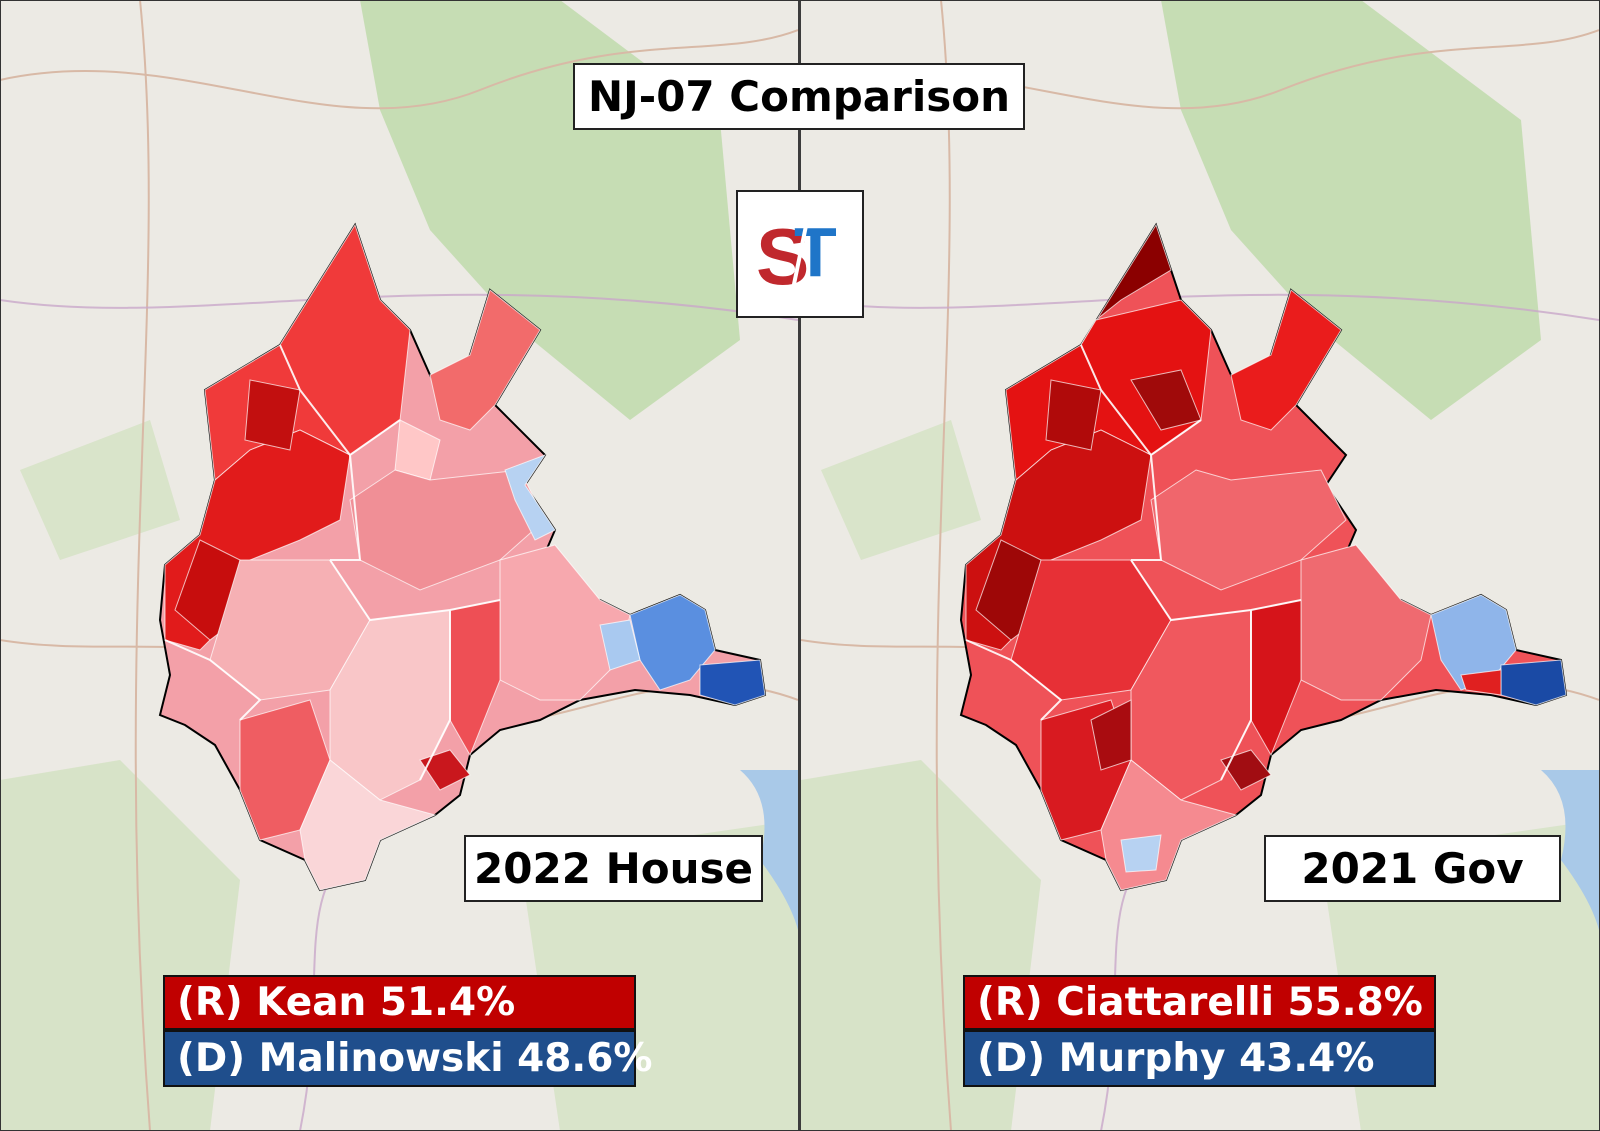 The width and height of the screenshot is (1600, 1131). I want to click on county-lines-2021, so click(1133, 562).